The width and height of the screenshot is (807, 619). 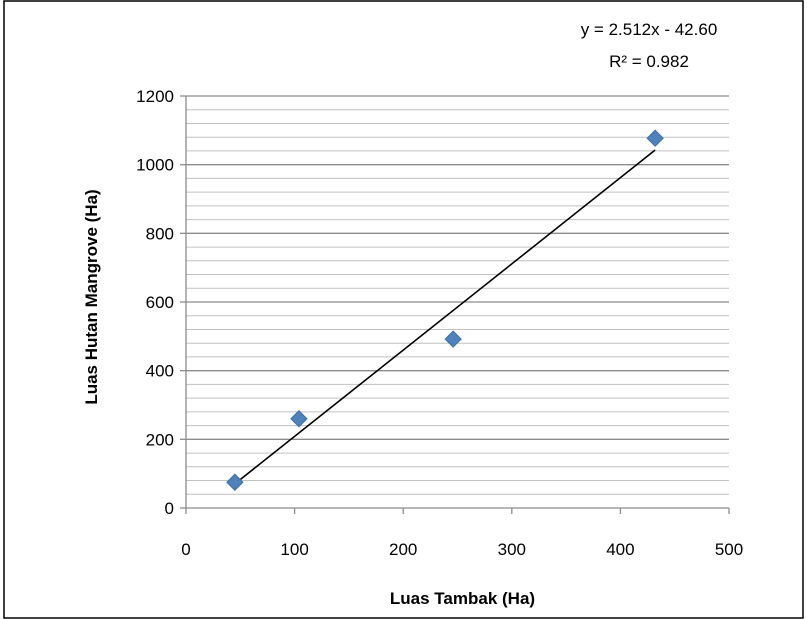 What do you see at coordinates (160, 233) in the screenshot?
I see `y-tick-label: 800` at bounding box center [160, 233].